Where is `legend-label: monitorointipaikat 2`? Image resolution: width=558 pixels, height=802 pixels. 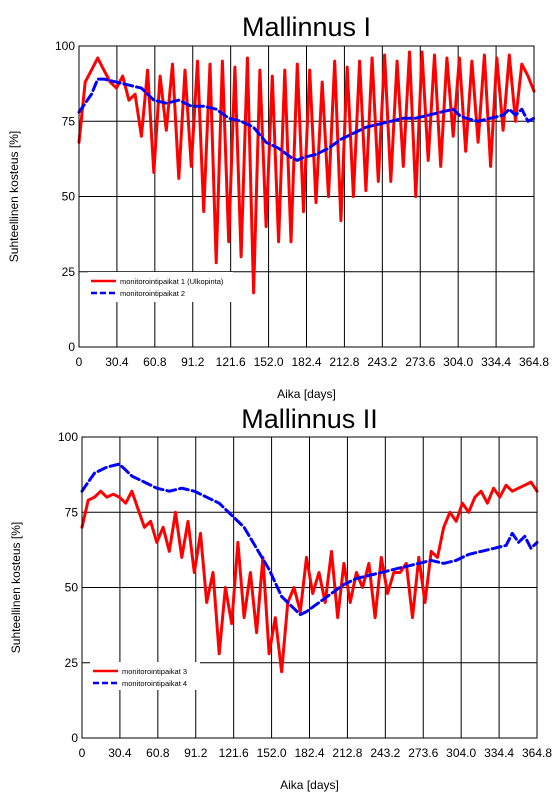
legend-label: monitorointipaikat 2 is located at coordinates (152, 293).